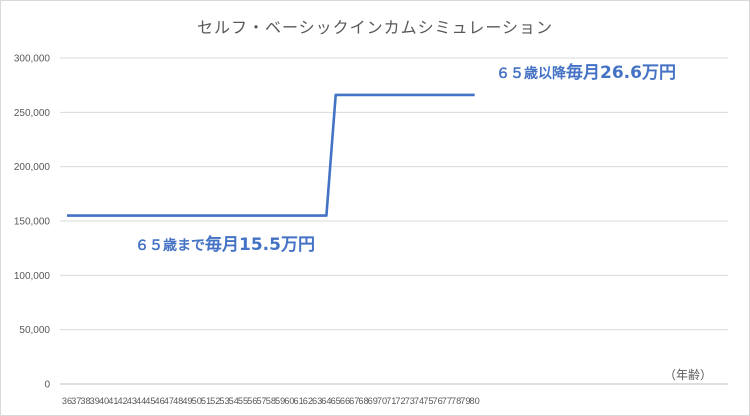 Image resolution: width=750 pixels, height=416 pixels. Describe the element at coordinates (169, 401) in the screenshot. I see `x-tick-label-47: 47` at that location.